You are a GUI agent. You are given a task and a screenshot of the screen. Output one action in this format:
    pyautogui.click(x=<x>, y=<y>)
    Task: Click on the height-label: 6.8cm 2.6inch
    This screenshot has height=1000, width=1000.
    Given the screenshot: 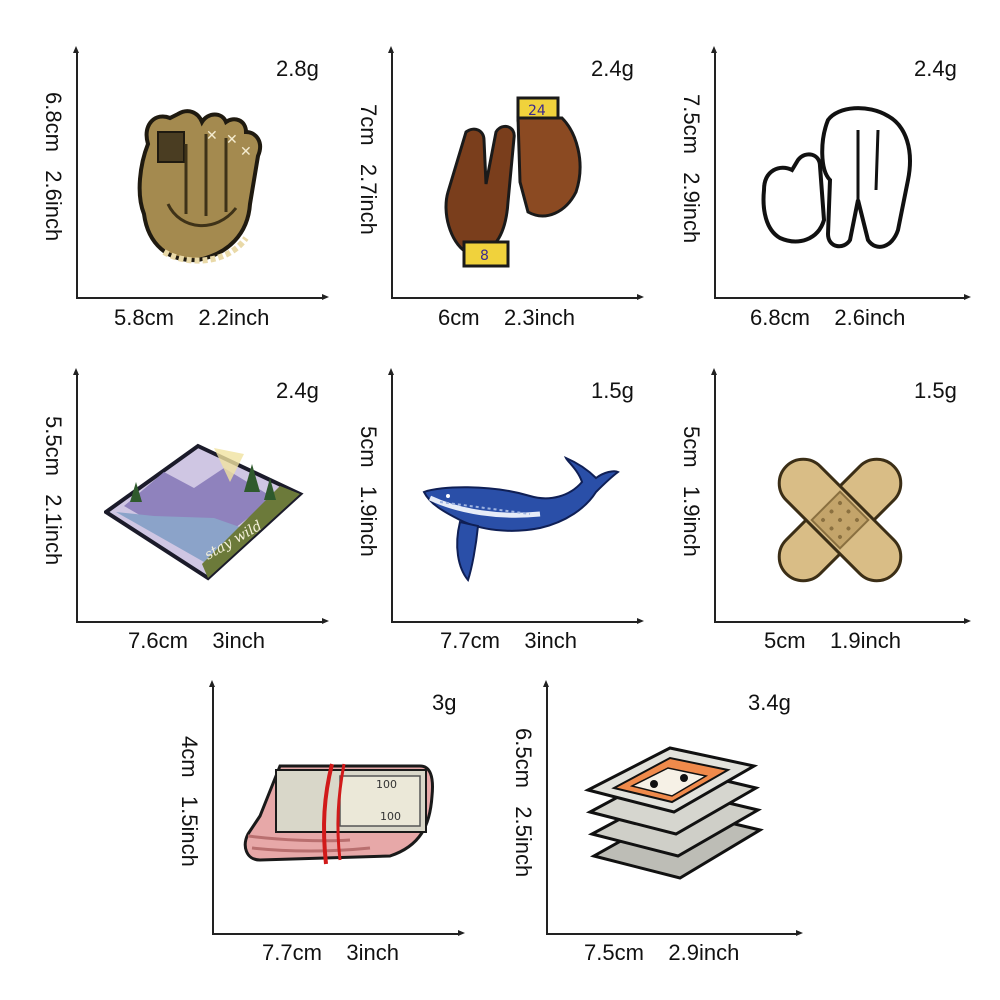 What is the action you would take?
    pyautogui.click(x=53, y=167)
    